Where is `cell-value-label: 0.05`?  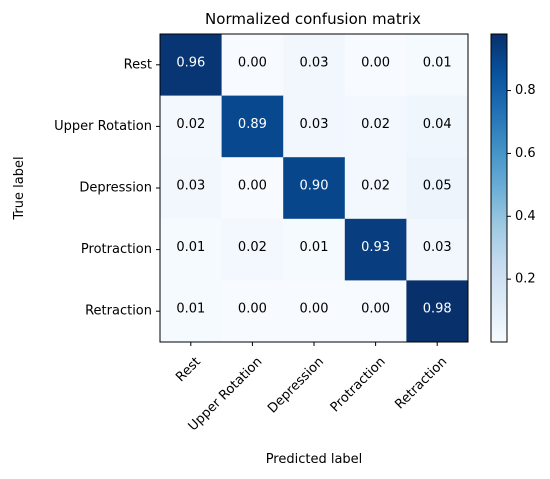
cell-value-label: 0.05 is located at coordinates (437, 186).